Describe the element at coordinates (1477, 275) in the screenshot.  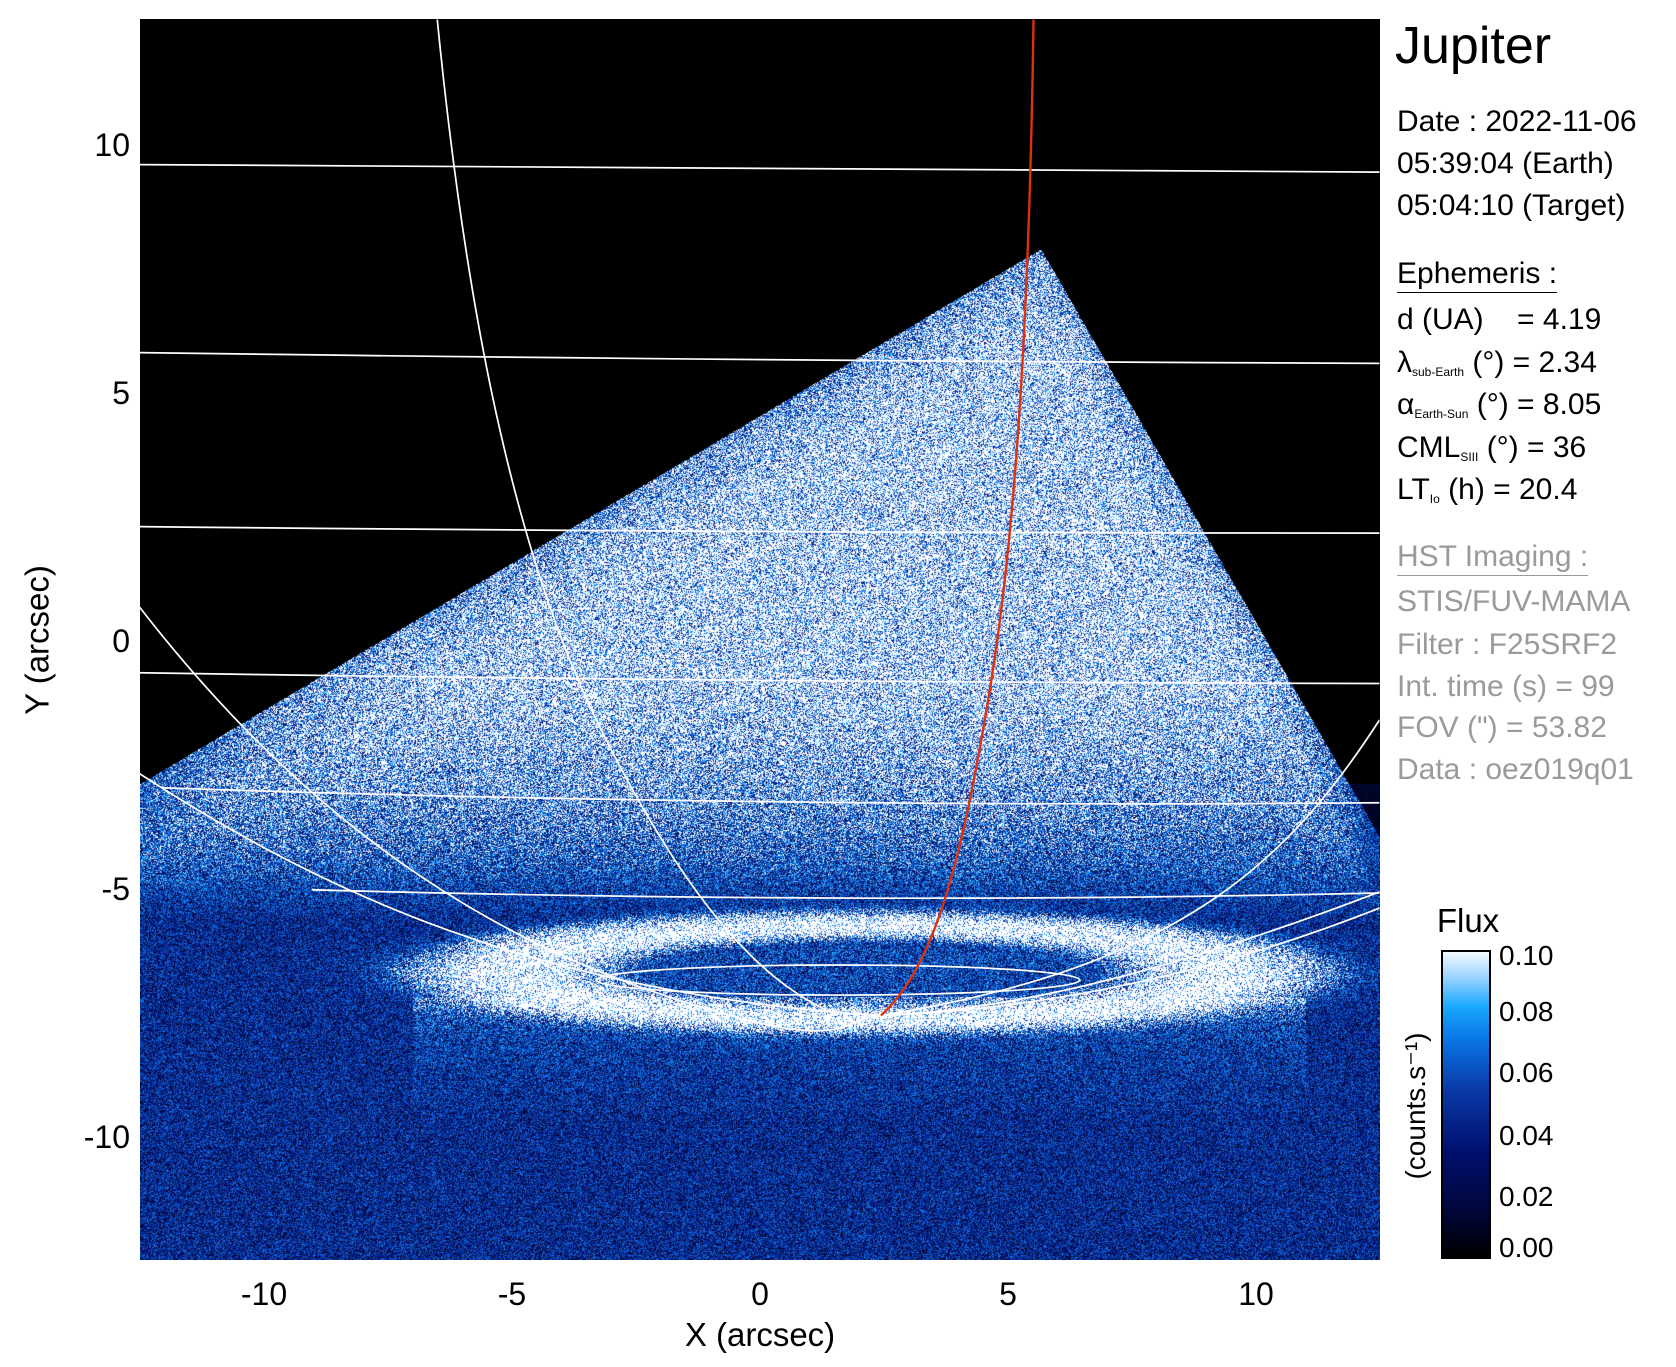
I see `ephemeris-header: Ephemeris :` at that location.